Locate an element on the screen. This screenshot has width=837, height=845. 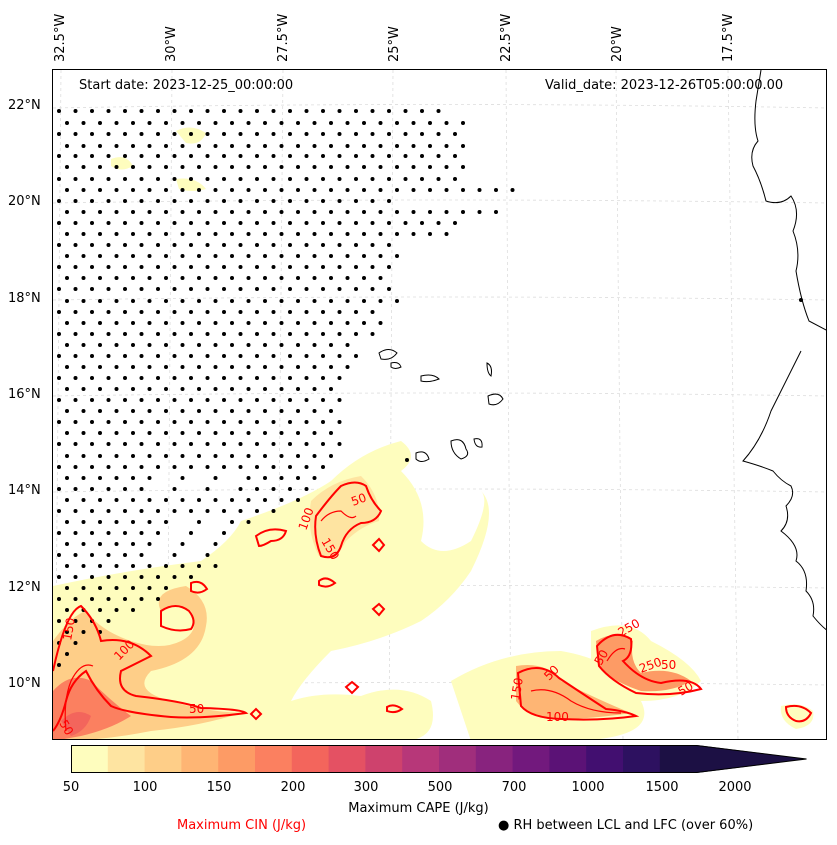
colorbar-tick: 1500 is located at coordinates (662, 787).